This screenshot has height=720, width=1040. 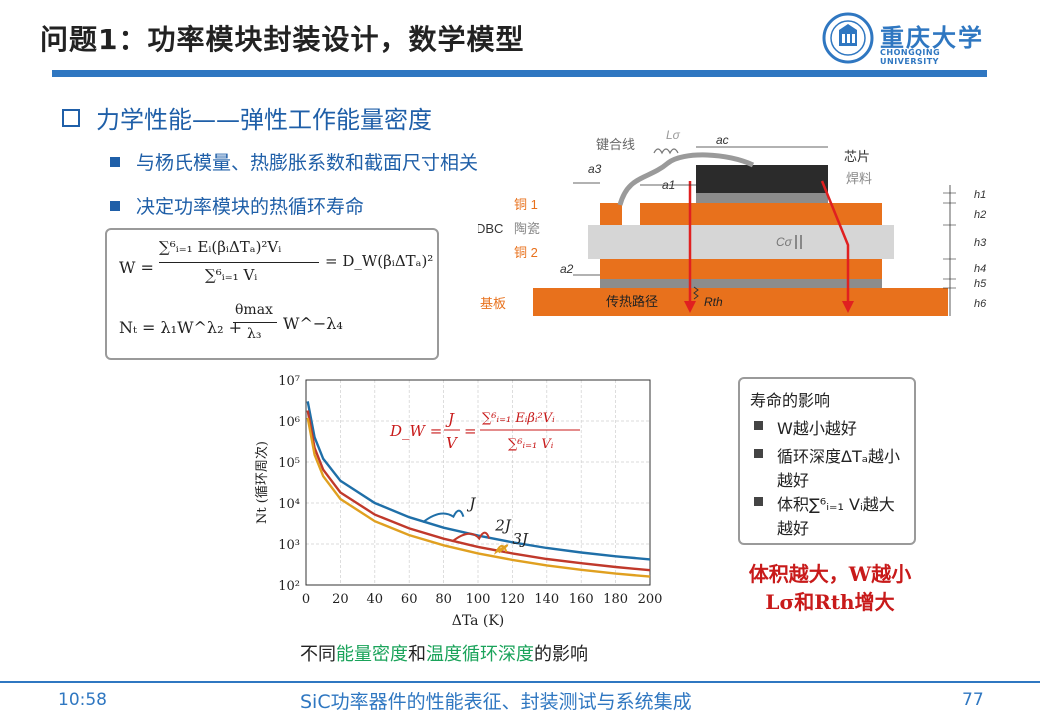 I want to click on life-item-text: W越小越好, so click(x=817, y=428).